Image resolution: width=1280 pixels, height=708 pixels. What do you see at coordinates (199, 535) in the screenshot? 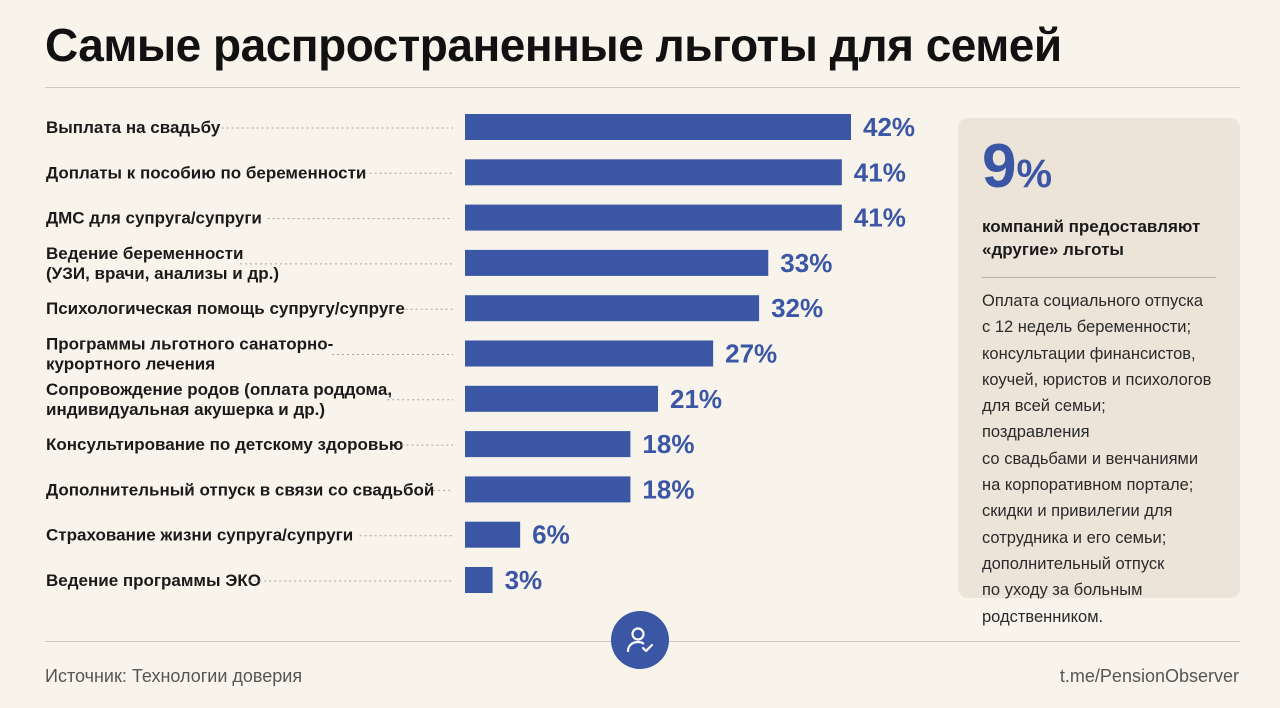
I see `category-label: Страхование жизни супруга/супруги` at bounding box center [199, 535].